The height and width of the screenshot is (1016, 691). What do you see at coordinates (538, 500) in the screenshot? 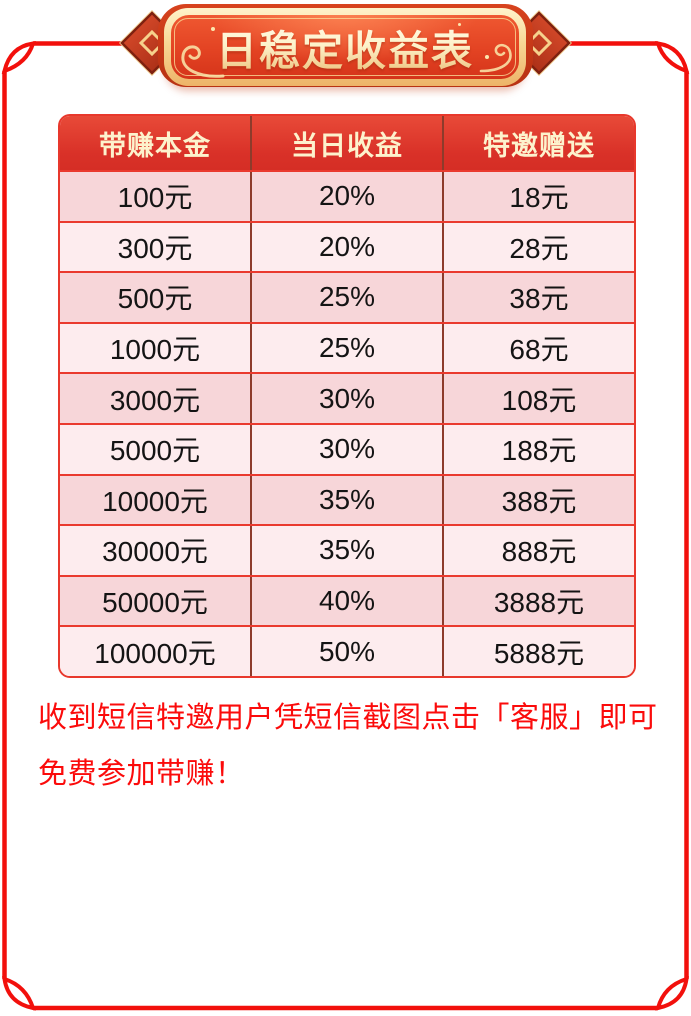
I see `cell-invite-gift: 388元` at bounding box center [538, 500].